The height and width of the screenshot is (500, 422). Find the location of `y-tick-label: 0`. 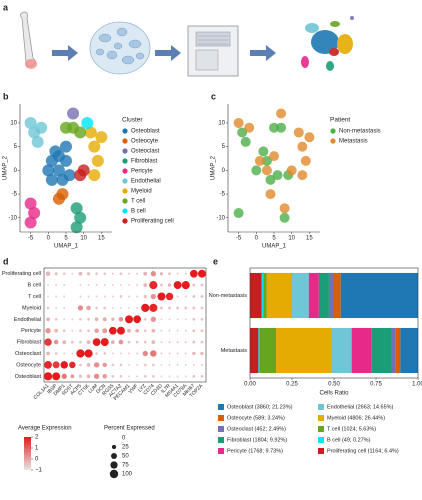

y-tick-label: 0 is located at coordinates (224, 171).